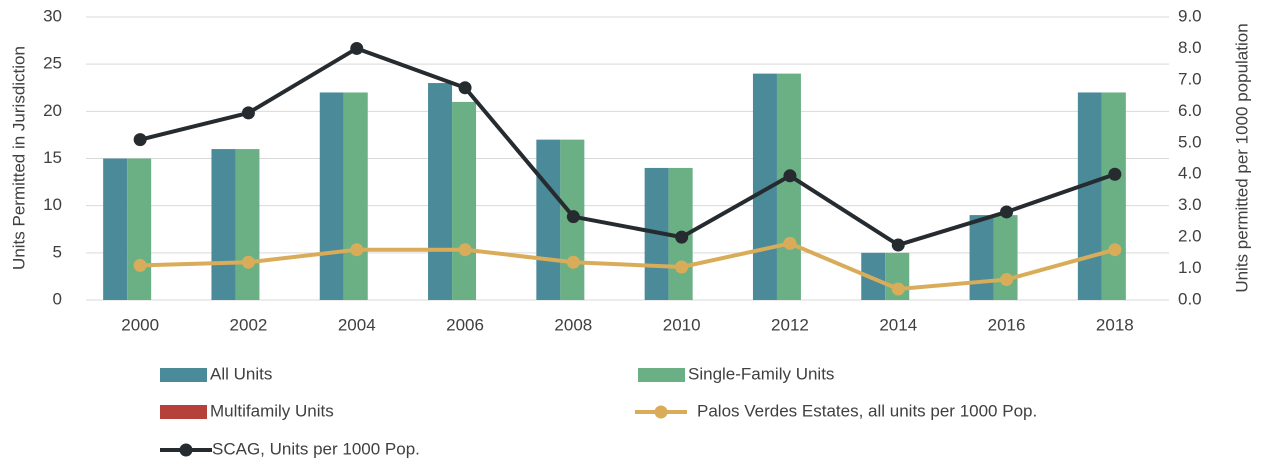 The height and width of the screenshot is (470, 1262). What do you see at coordinates (249, 324) in the screenshot?
I see `x-tick-label: 2002` at bounding box center [249, 324].